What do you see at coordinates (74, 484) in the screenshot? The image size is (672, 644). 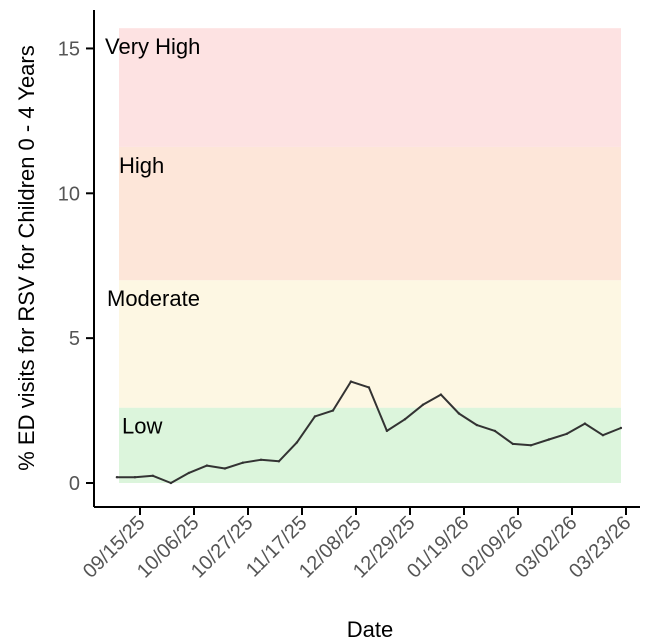 I see `y-tick-label: 0` at bounding box center [74, 484].